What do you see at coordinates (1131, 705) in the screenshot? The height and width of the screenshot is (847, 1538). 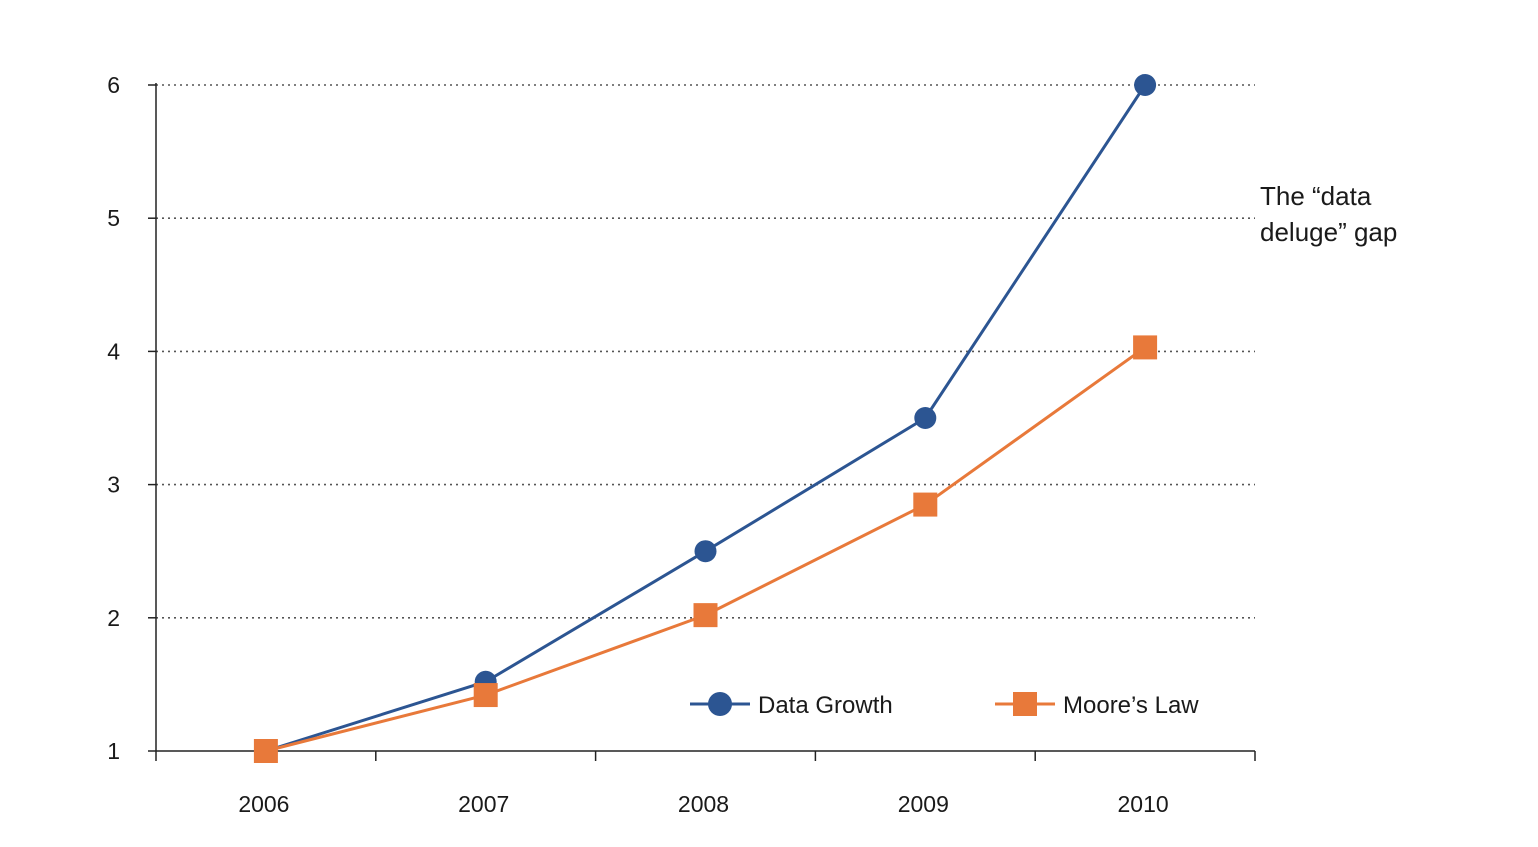 I see `legend-label: Moore’s Law` at bounding box center [1131, 705].